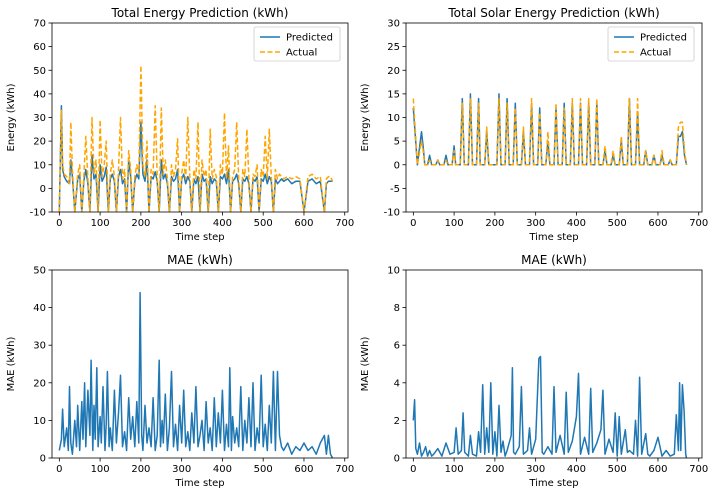 The width and height of the screenshot is (712, 496). What do you see at coordinates (397, 383) in the screenshot?
I see `y-tick-label: 4` at bounding box center [397, 383].